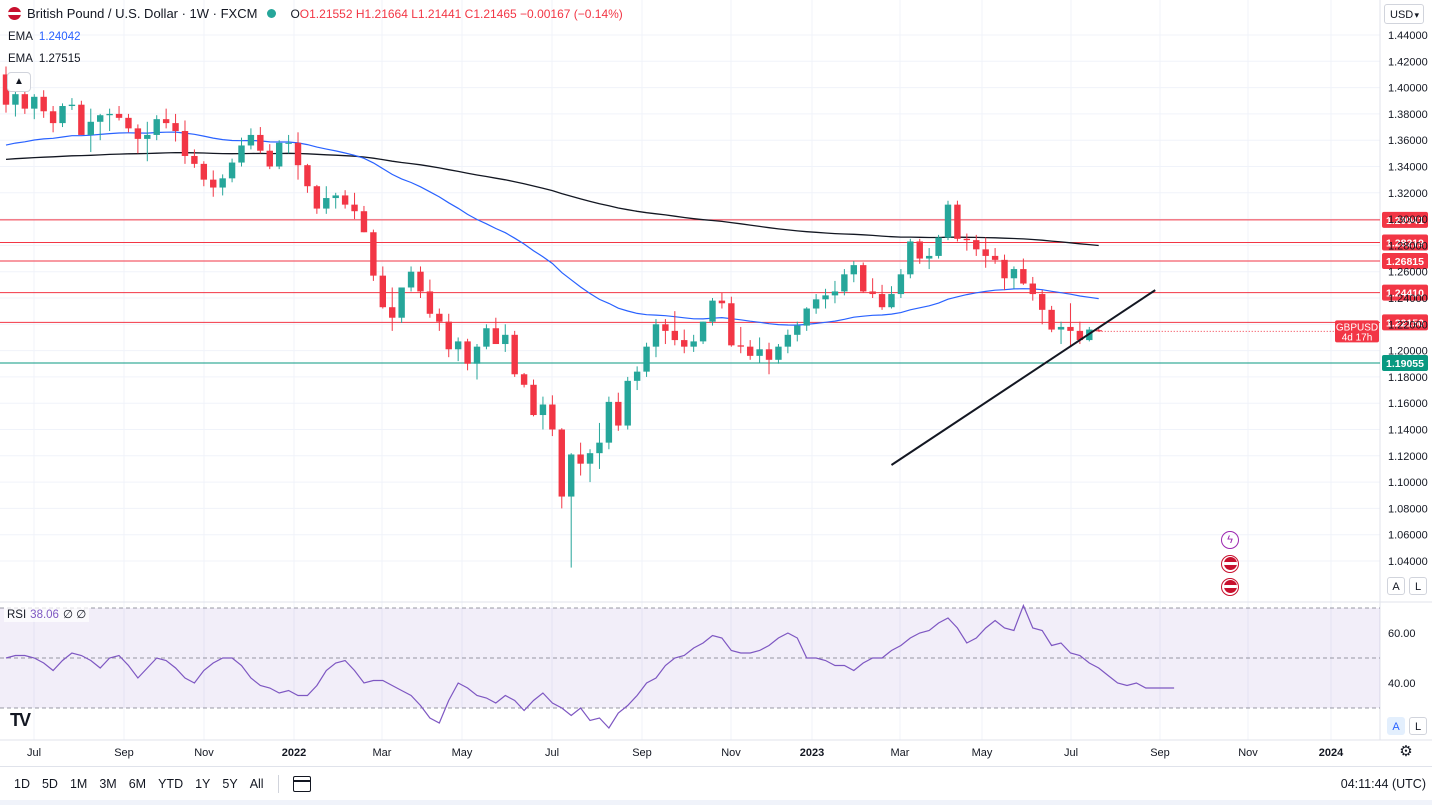  I want to click on range-1m: 1M, so click(78, 784).